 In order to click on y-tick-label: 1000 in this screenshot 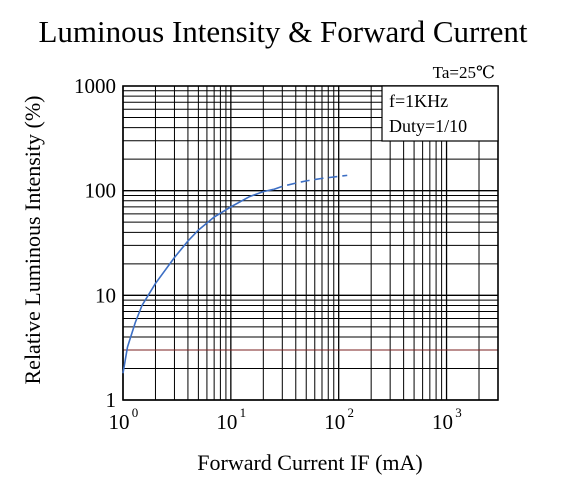, I will do `click(95, 86)`.